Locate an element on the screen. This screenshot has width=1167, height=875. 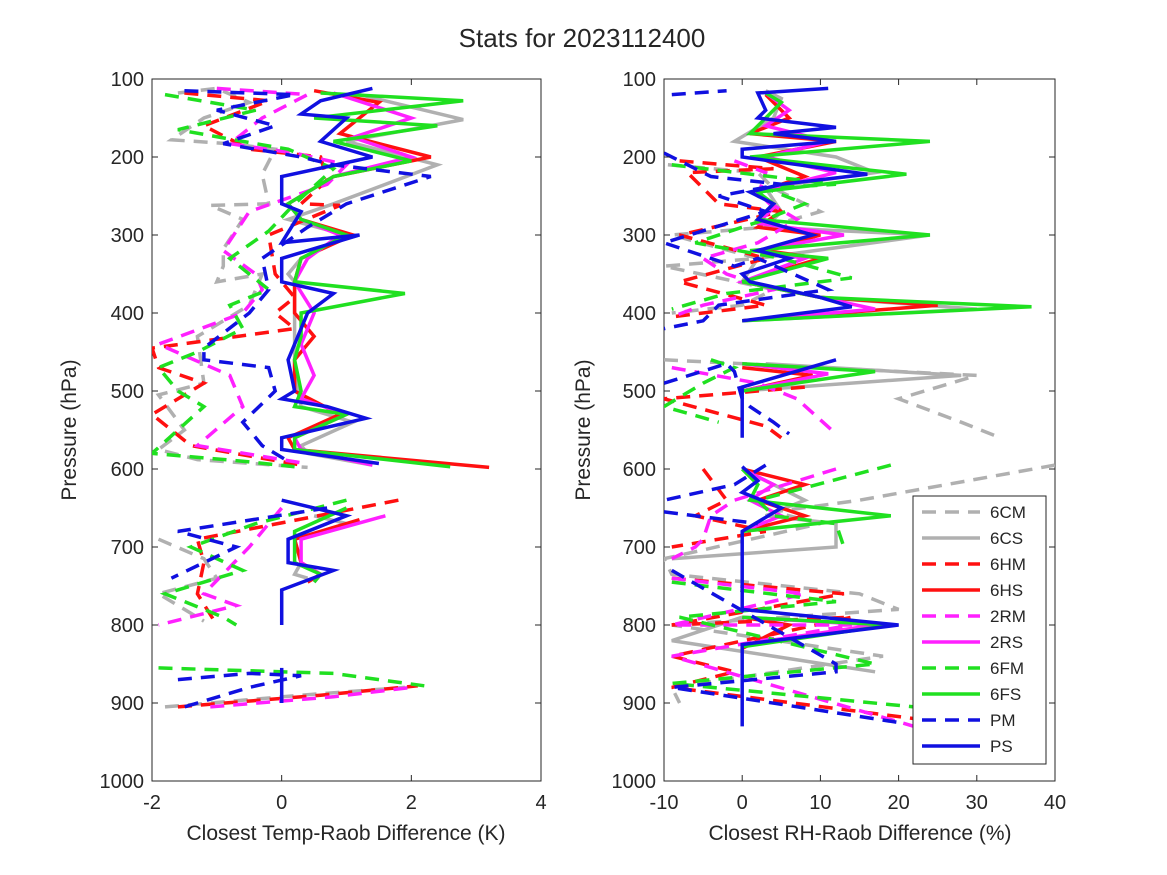
legend-box is located at coordinates (979, 630).